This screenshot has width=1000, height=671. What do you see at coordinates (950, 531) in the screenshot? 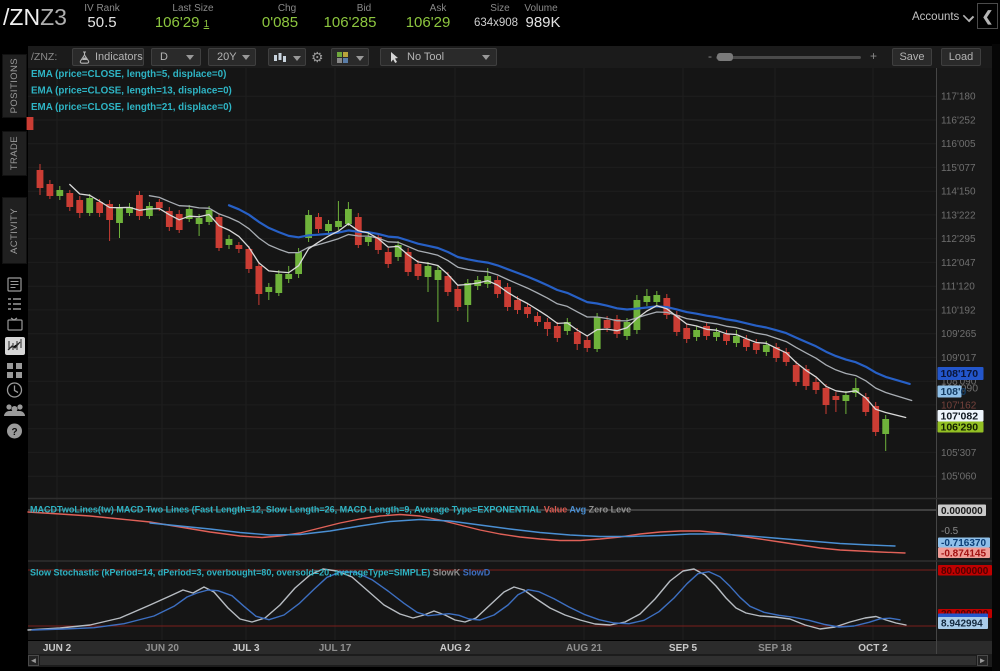
I see `svg-text: -0.5` at bounding box center [950, 531].